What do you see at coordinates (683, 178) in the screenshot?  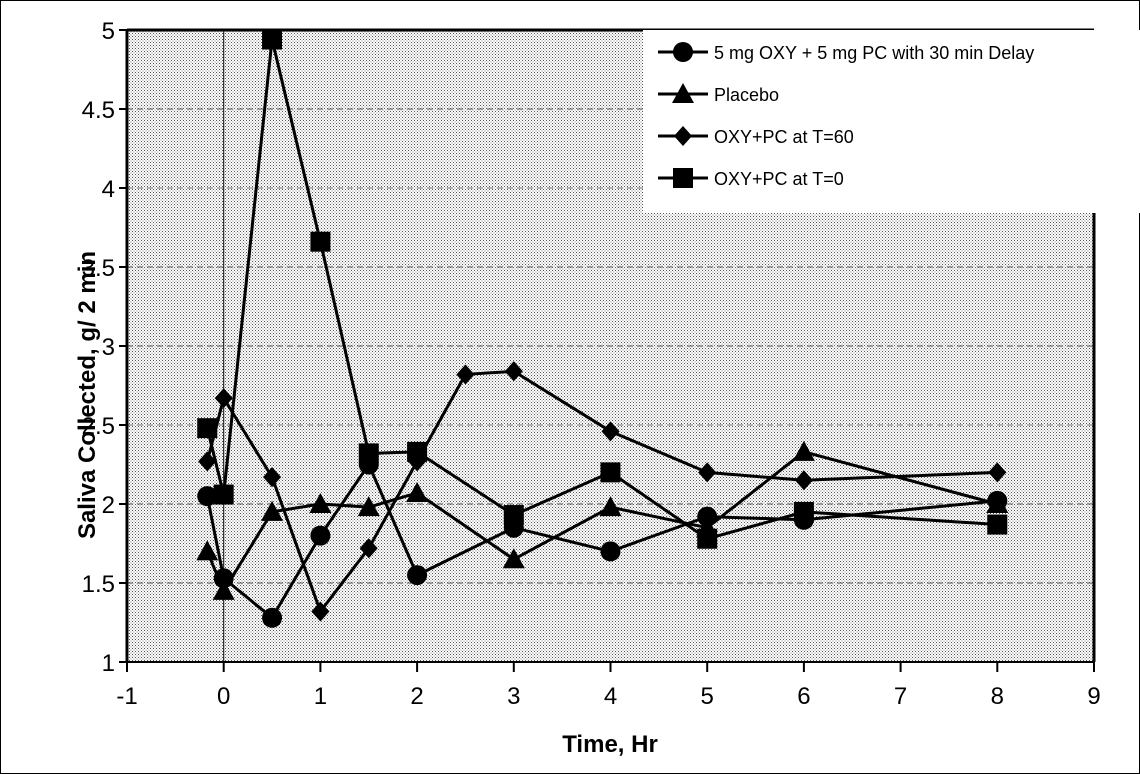 I see `legend-marker-square` at bounding box center [683, 178].